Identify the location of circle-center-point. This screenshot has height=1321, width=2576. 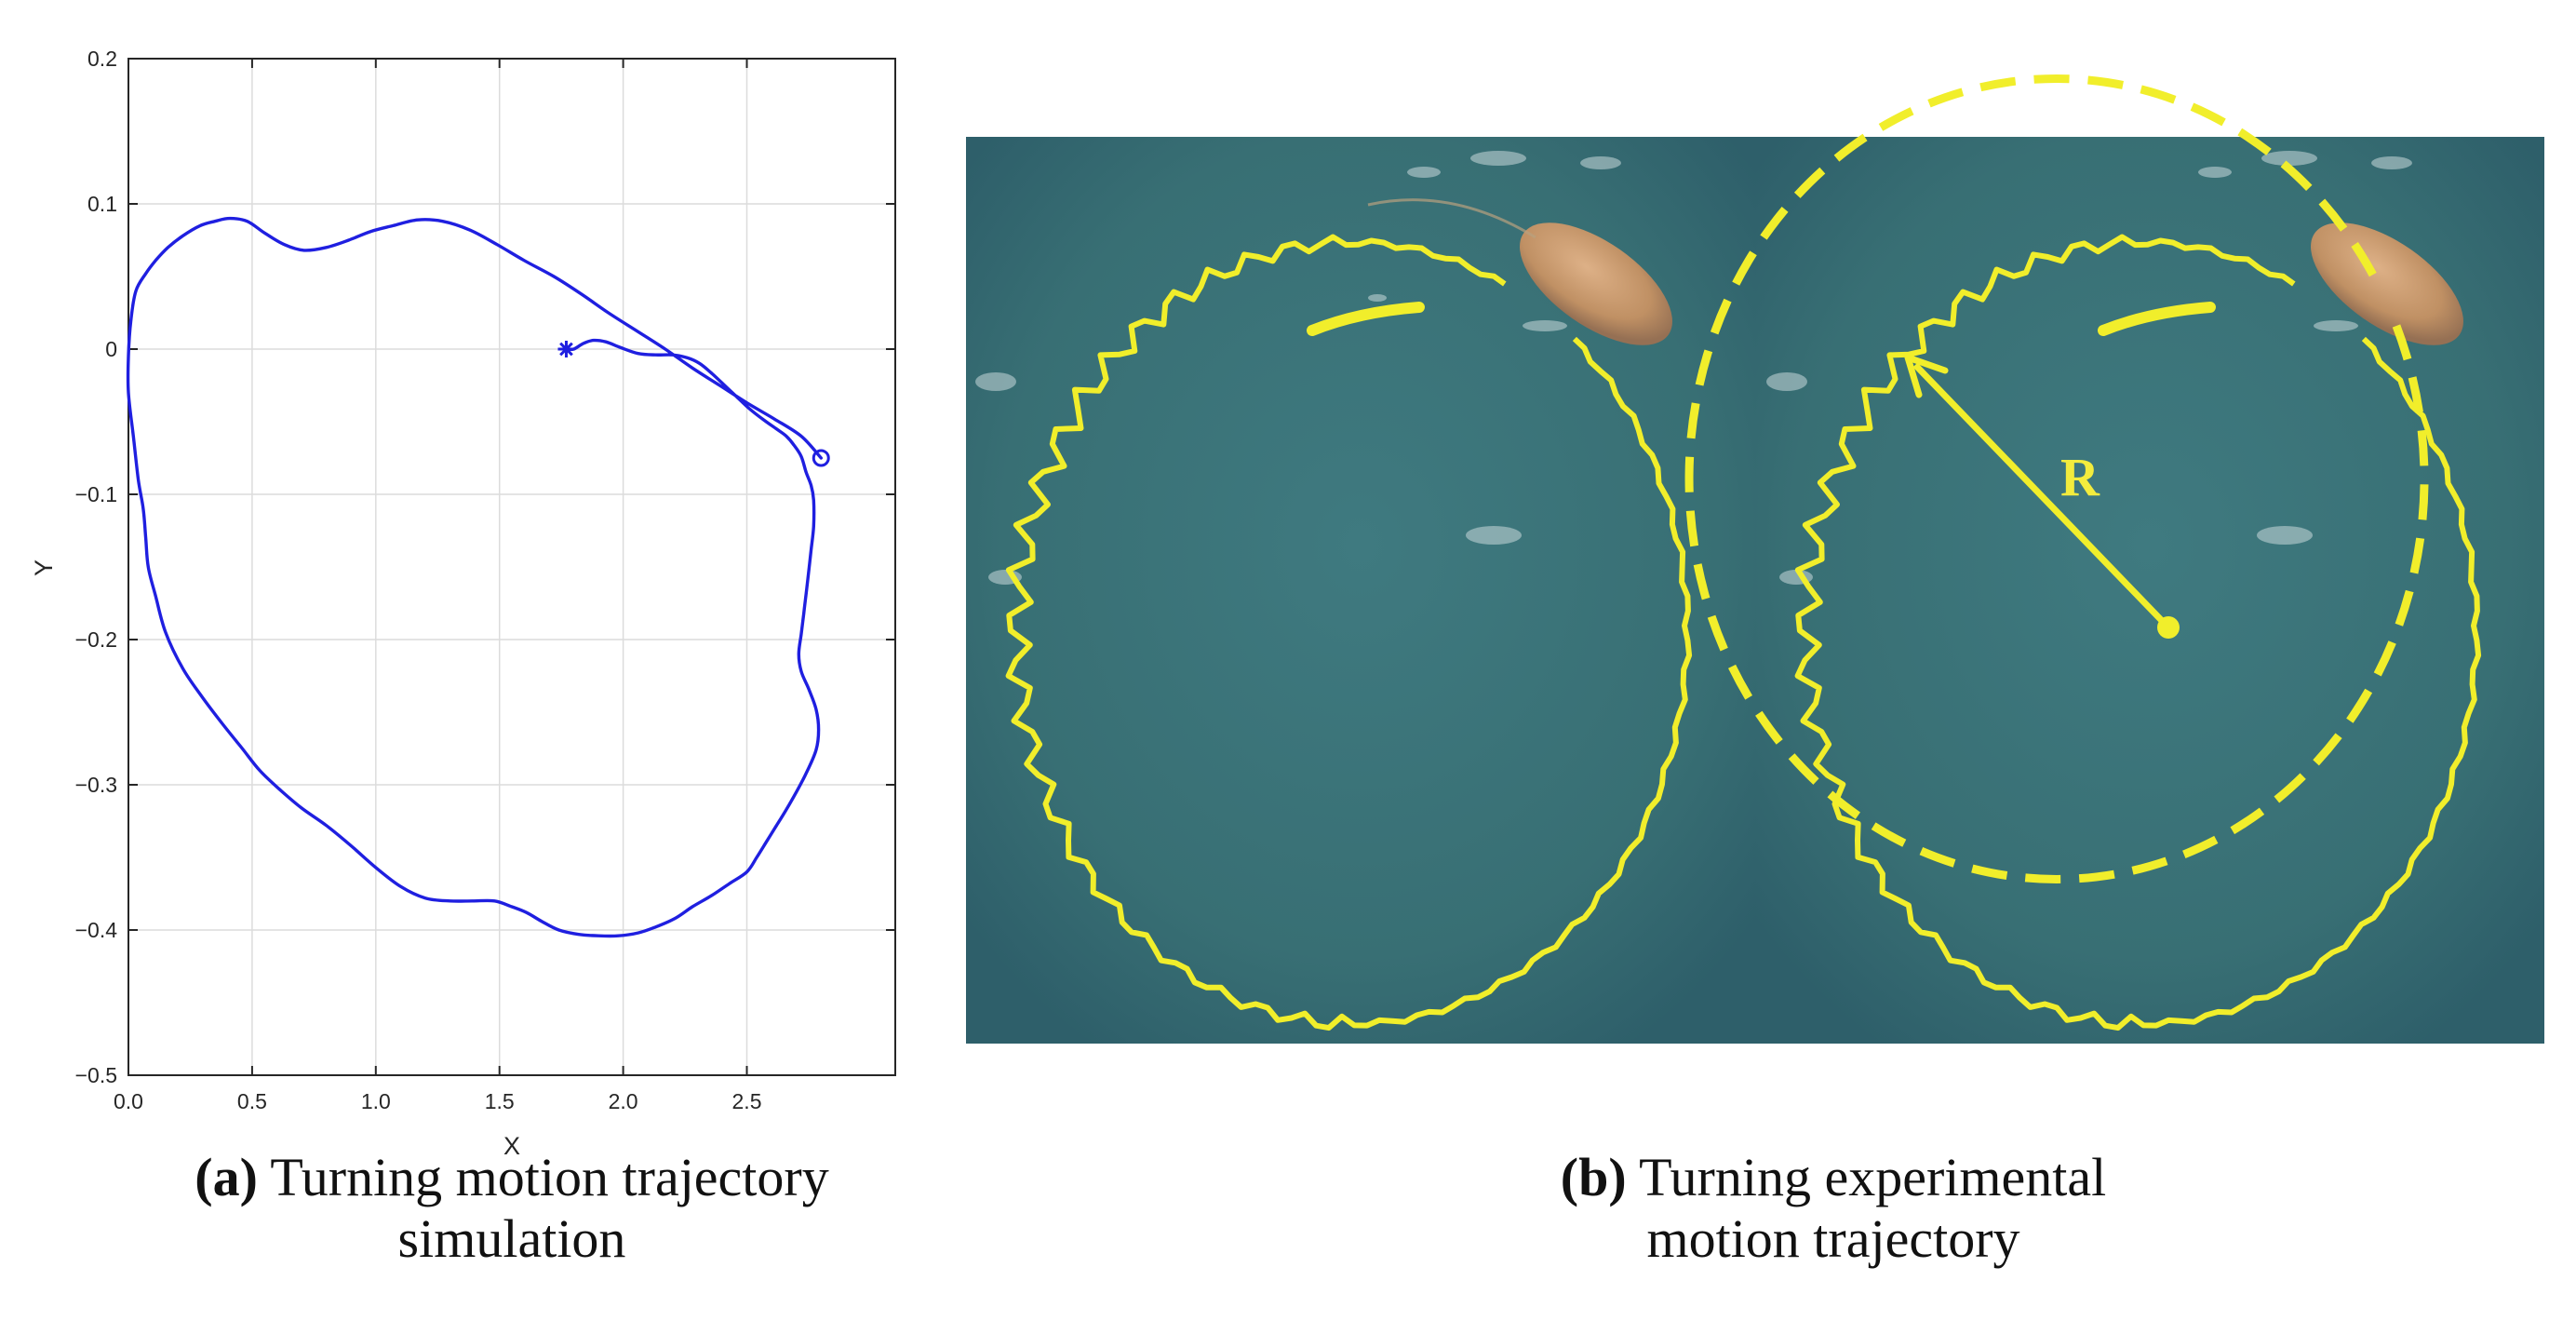
(2168, 627).